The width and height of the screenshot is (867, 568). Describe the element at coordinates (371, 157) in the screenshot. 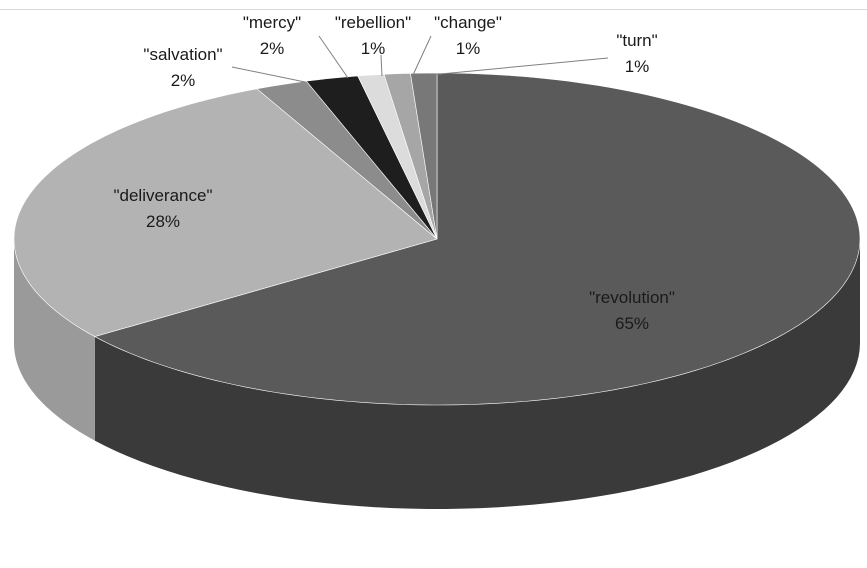

I see `pie-slice-mercy` at that location.